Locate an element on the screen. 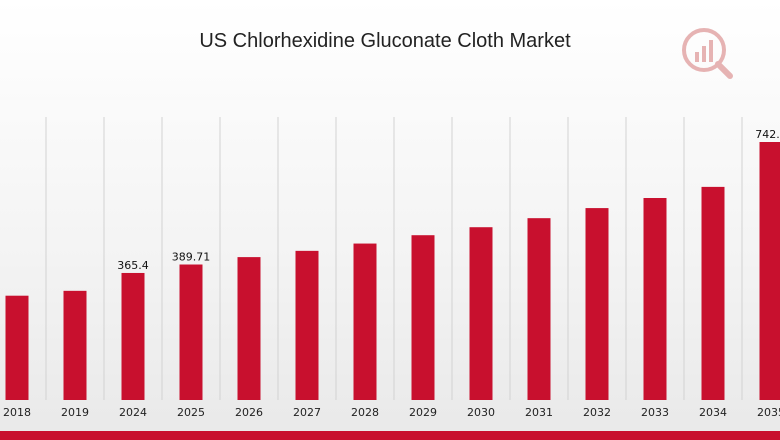 This screenshot has width=780, height=440. x-tick-2018: 2018 is located at coordinates (17, 412).